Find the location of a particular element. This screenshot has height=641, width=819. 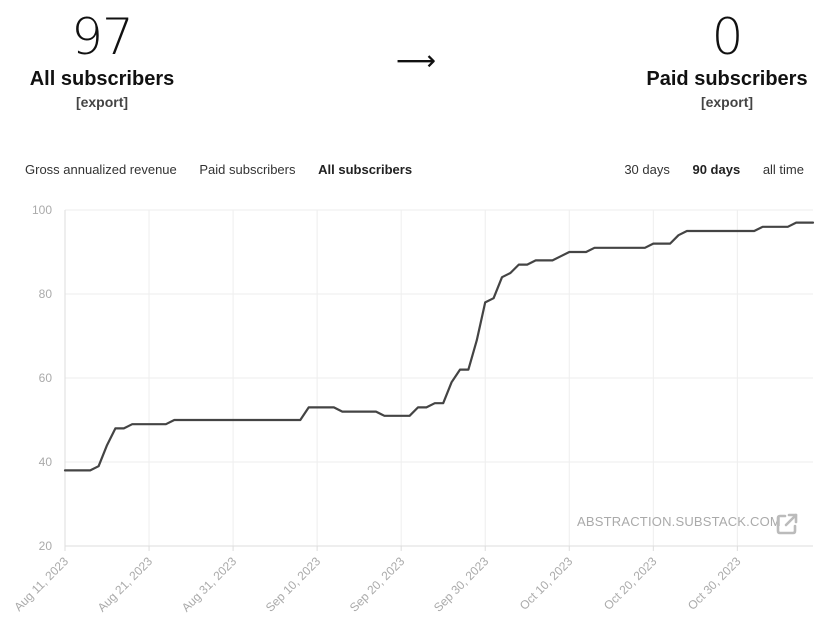

x-tick-label: Aug 21, 2023 is located at coordinates (125, 584).